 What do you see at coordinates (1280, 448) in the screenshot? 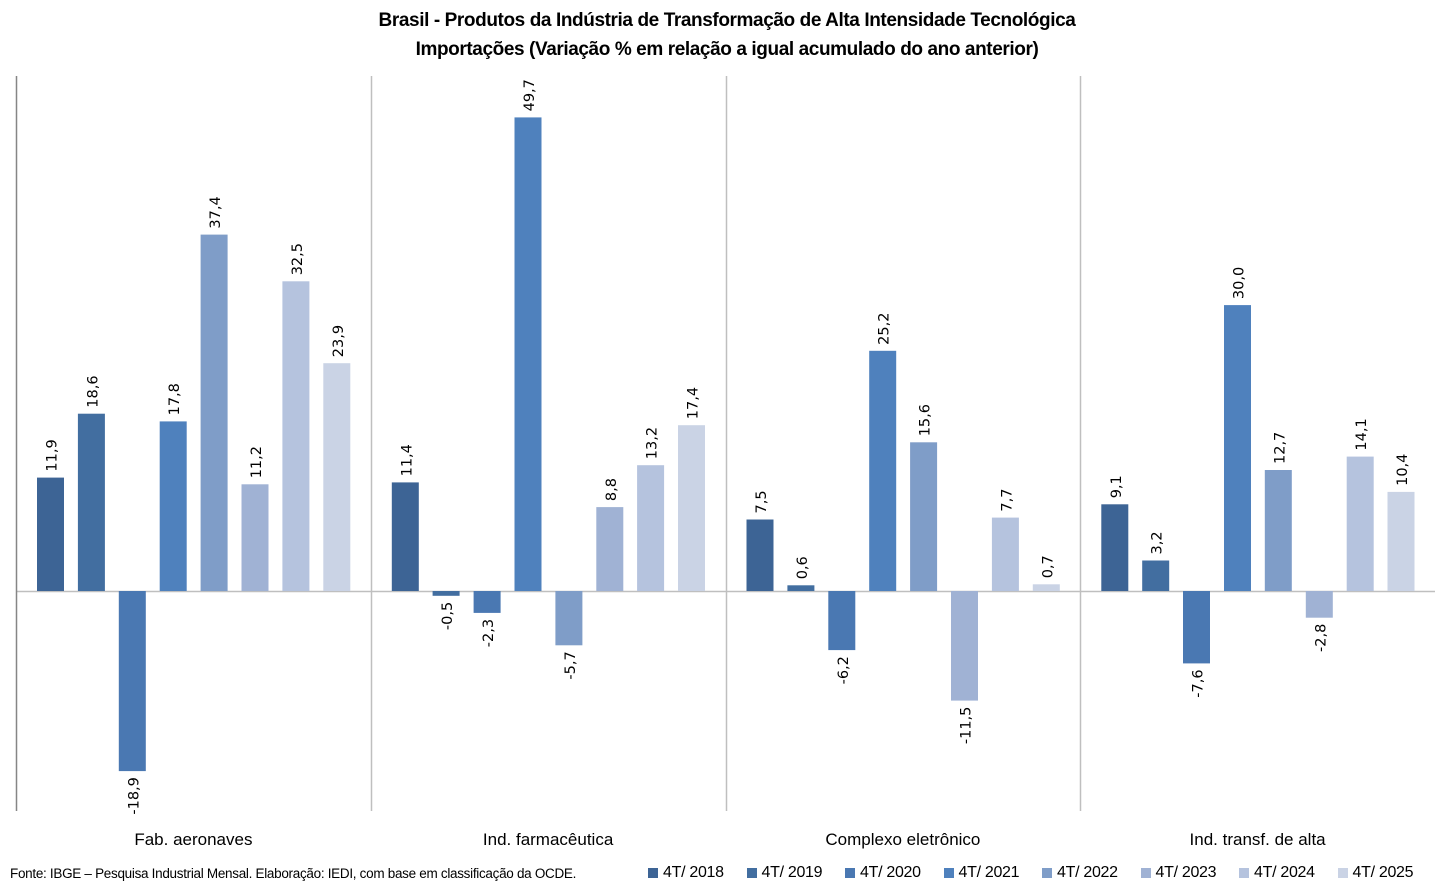
I see `data-label: 12,7` at bounding box center [1280, 448].